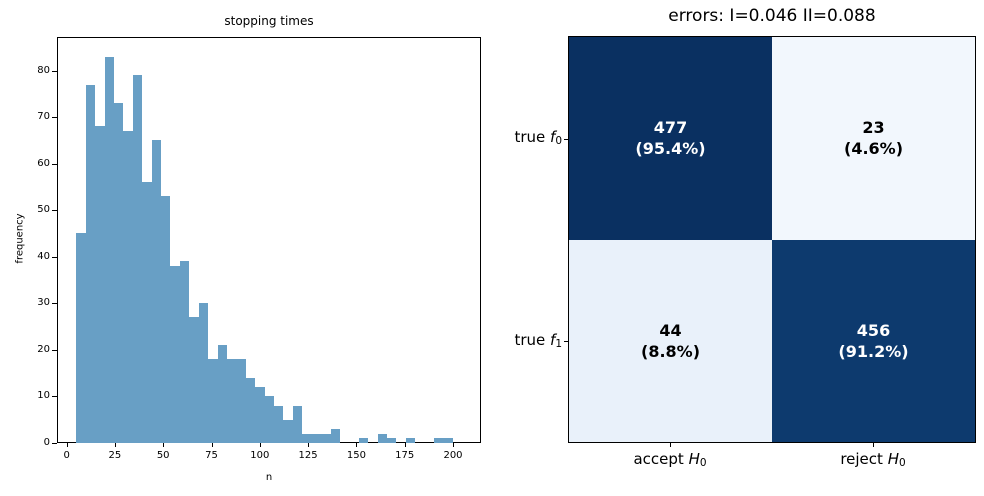 This screenshot has width=984, height=496. I want to click on matrix-cell-true-f1-accept: 44 (8.8%), so click(670, 340).